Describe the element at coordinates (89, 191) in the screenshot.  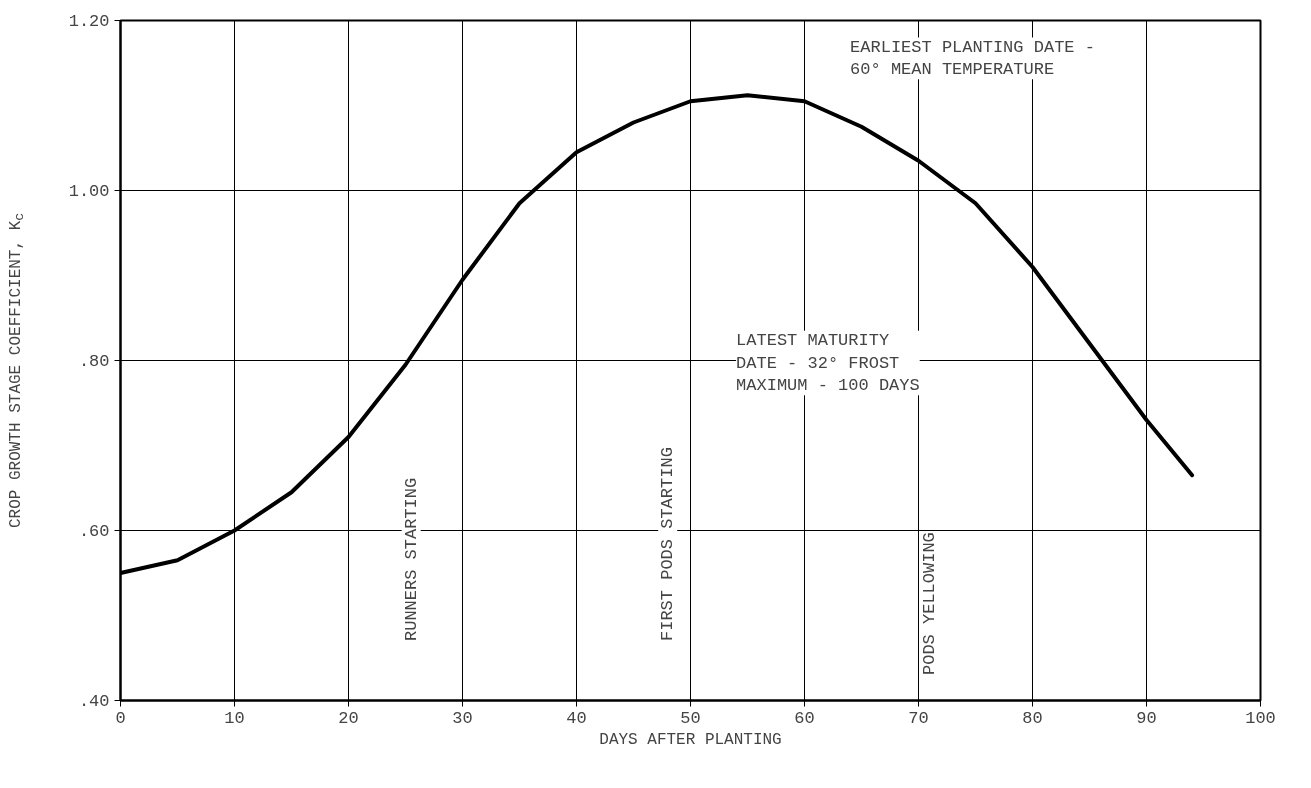
I see `y-tick-label: 1.00` at that location.